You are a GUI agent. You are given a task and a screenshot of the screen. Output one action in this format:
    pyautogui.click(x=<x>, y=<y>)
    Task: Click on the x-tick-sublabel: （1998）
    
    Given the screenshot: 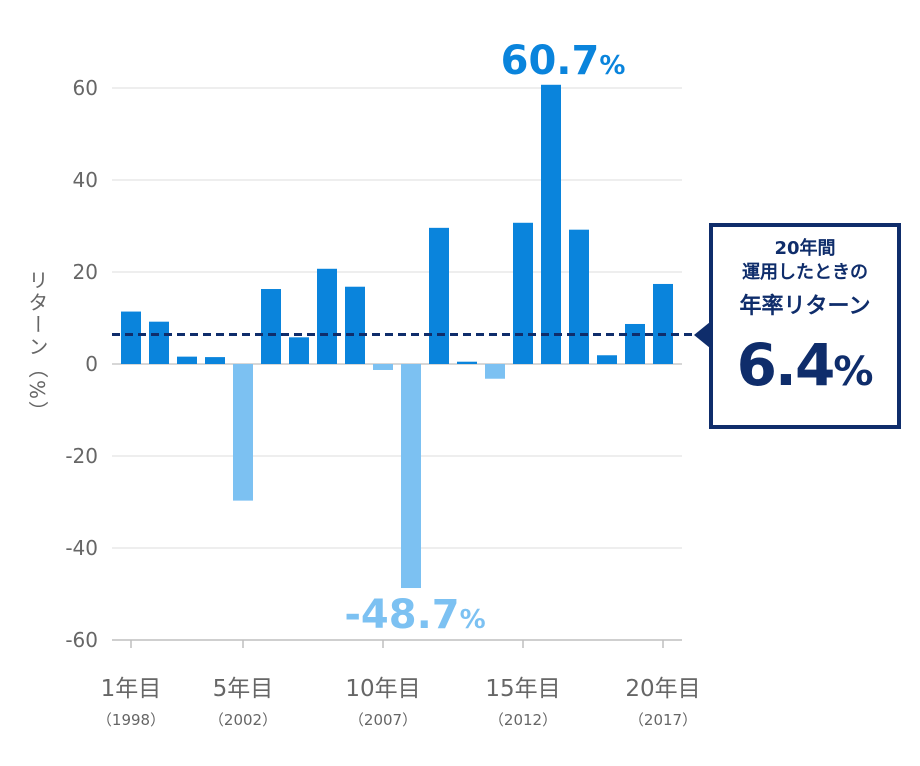 What is the action you would take?
    pyautogui.click(x=131, y=720)
    